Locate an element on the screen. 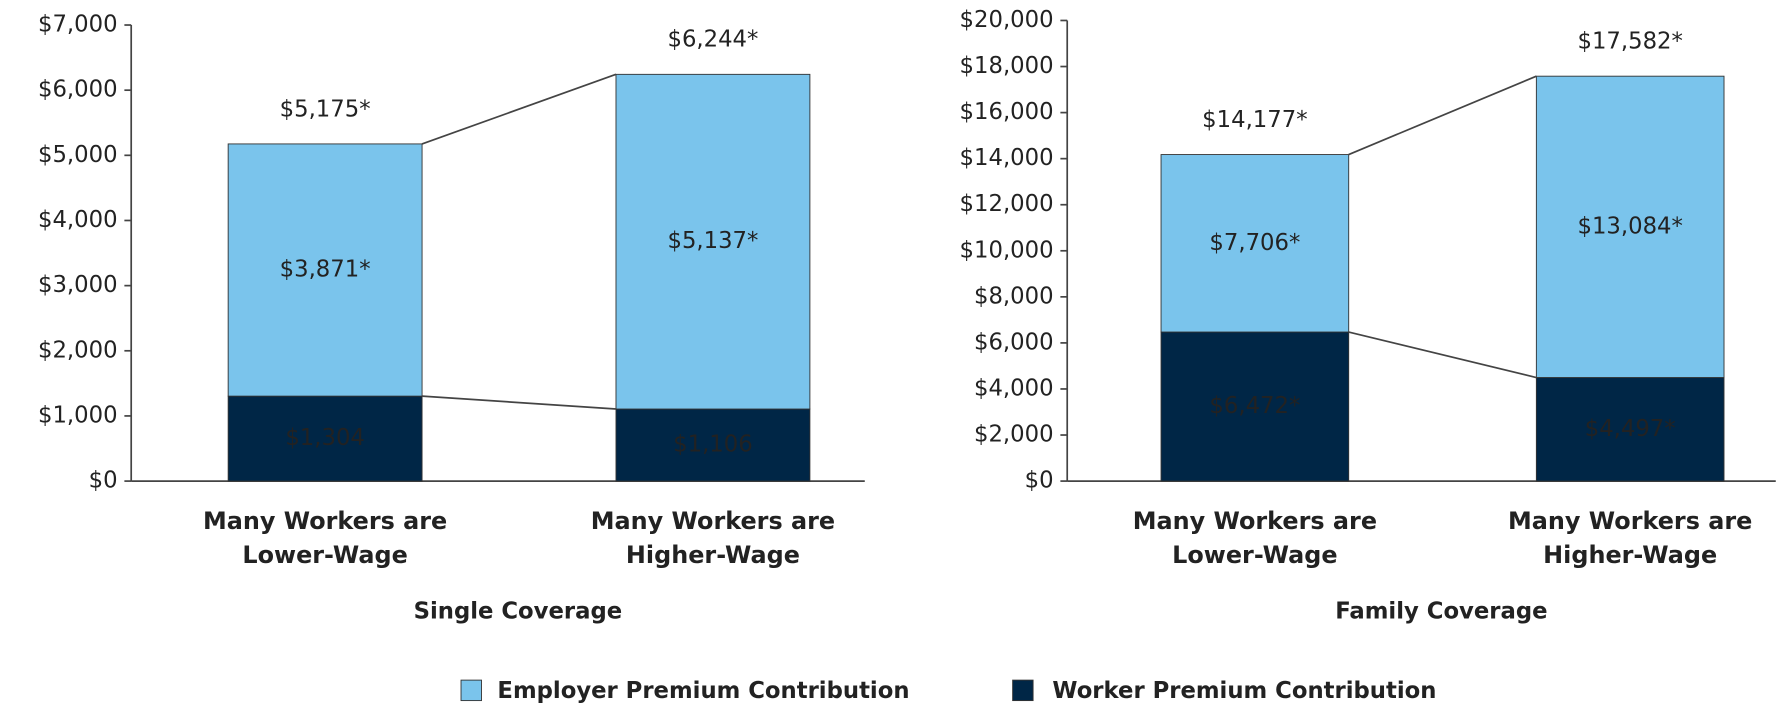  y-tick-label: $16,000 is located at coordinates (1007, 112).